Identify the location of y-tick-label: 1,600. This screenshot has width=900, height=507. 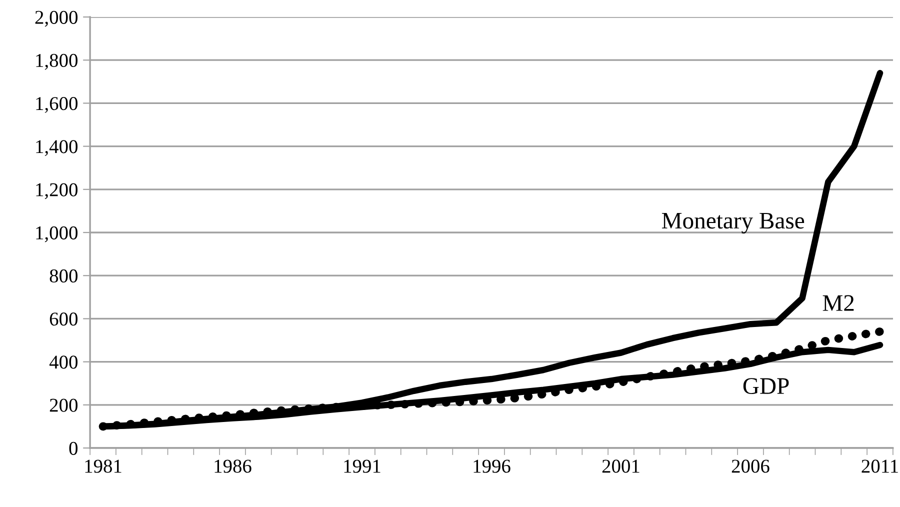
(57, 105).